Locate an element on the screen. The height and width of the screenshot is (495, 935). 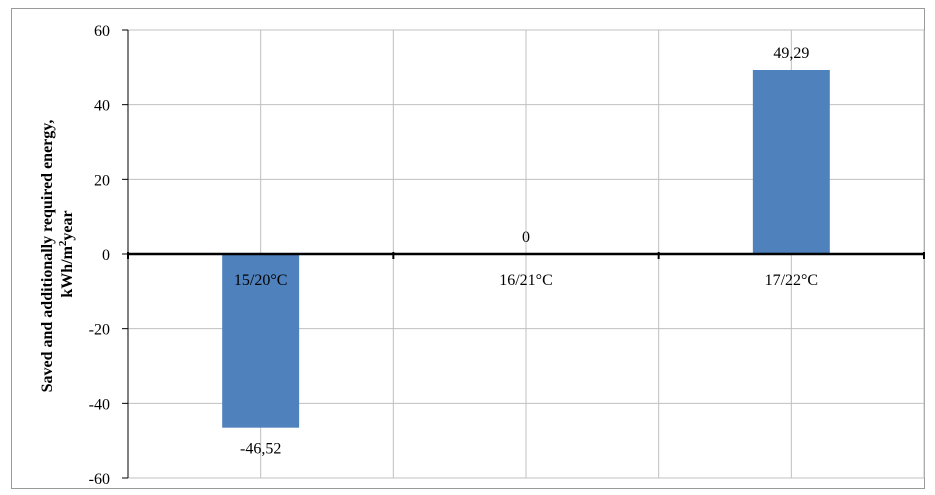
x-tick-label: 17/22°C is located at coordinates (792, 280).